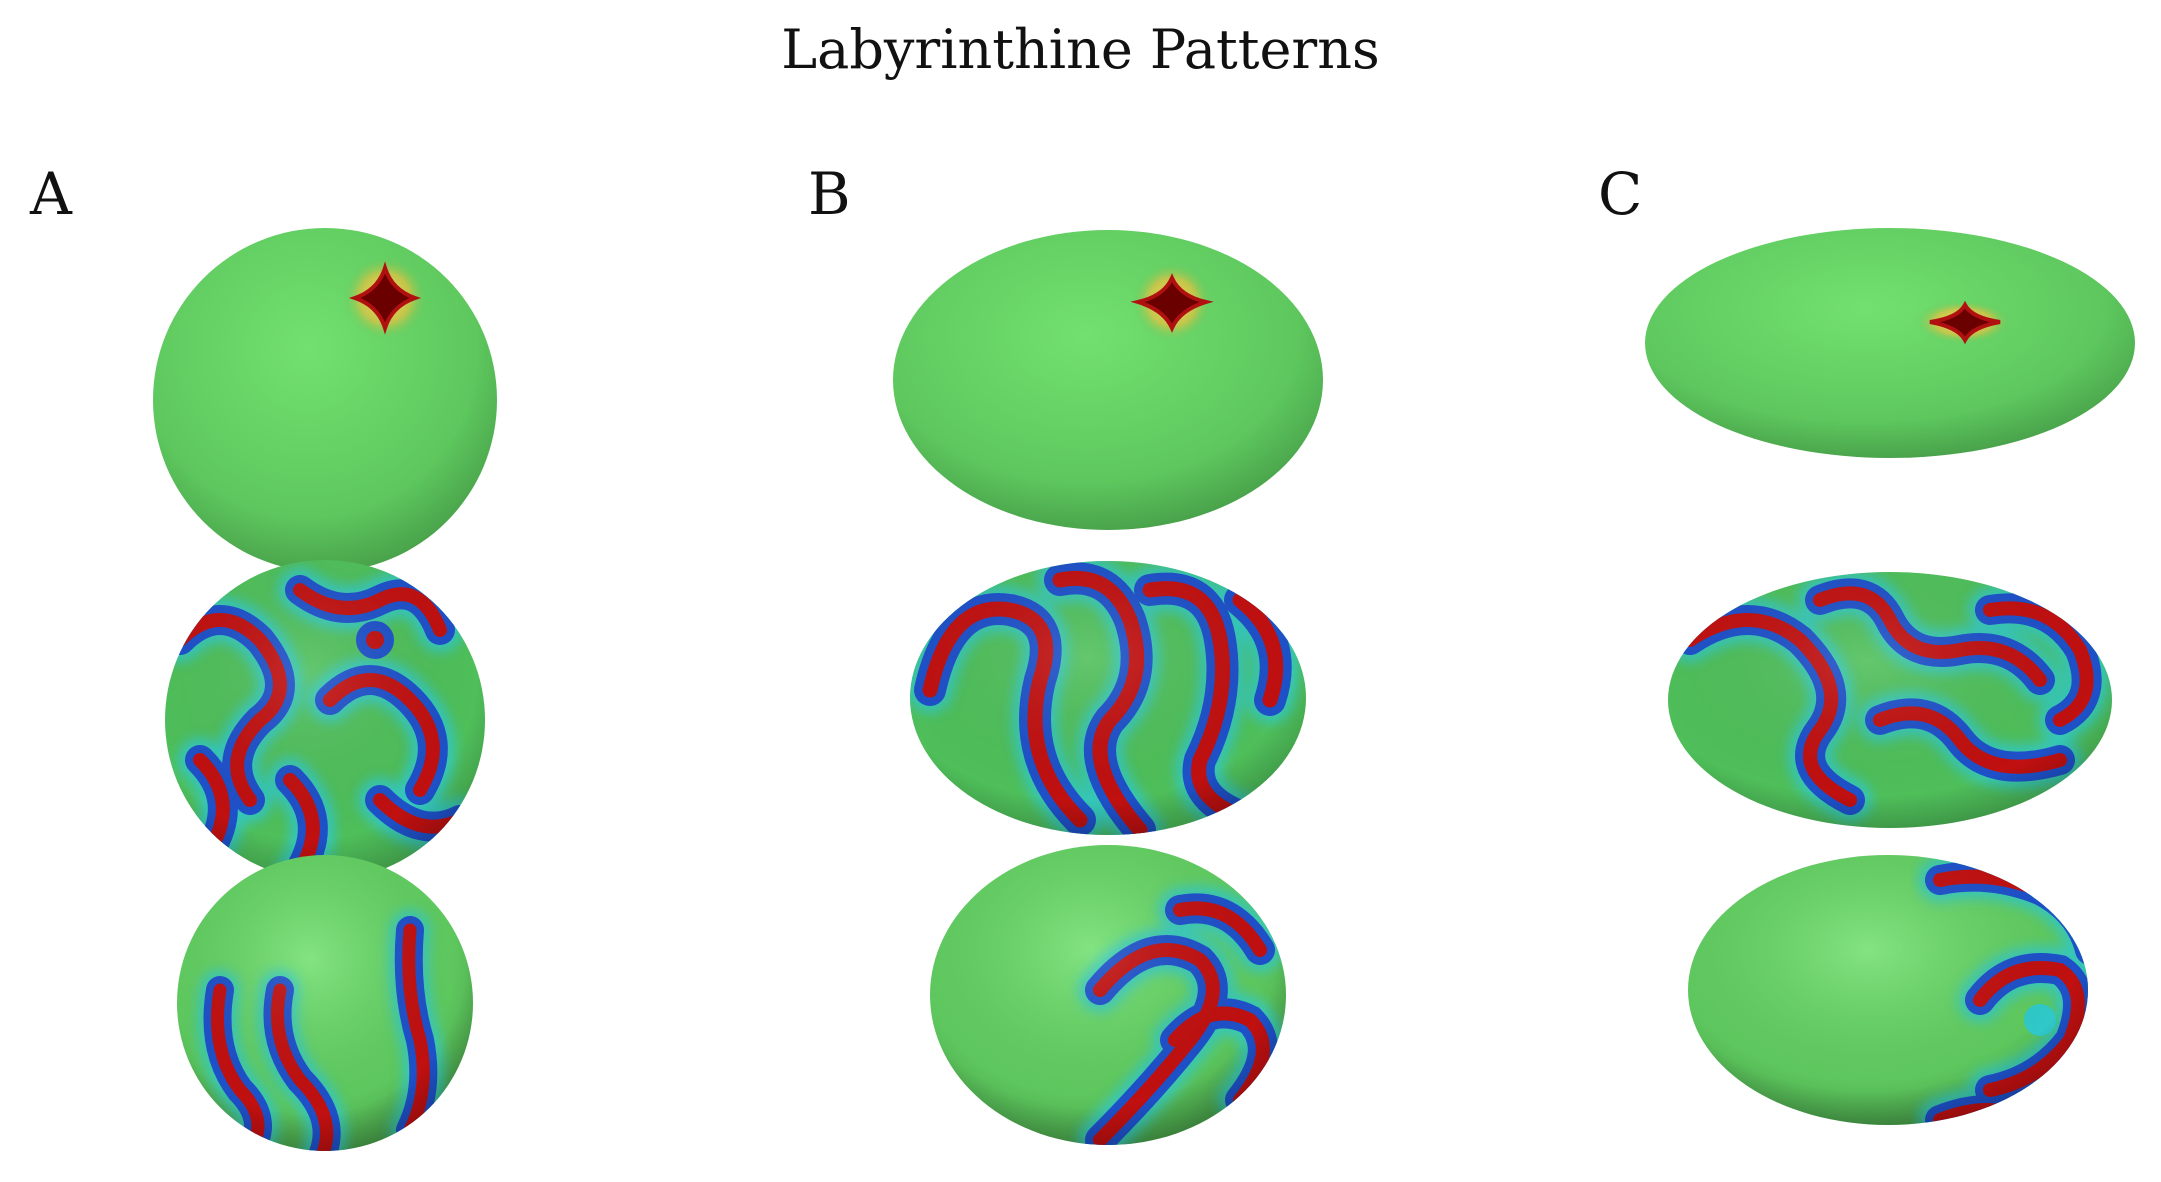  What do you see at coordinates (325, 730) in the screenshot?
I see `panel-a-labyrinth-view` at bounding box center [325, 730].